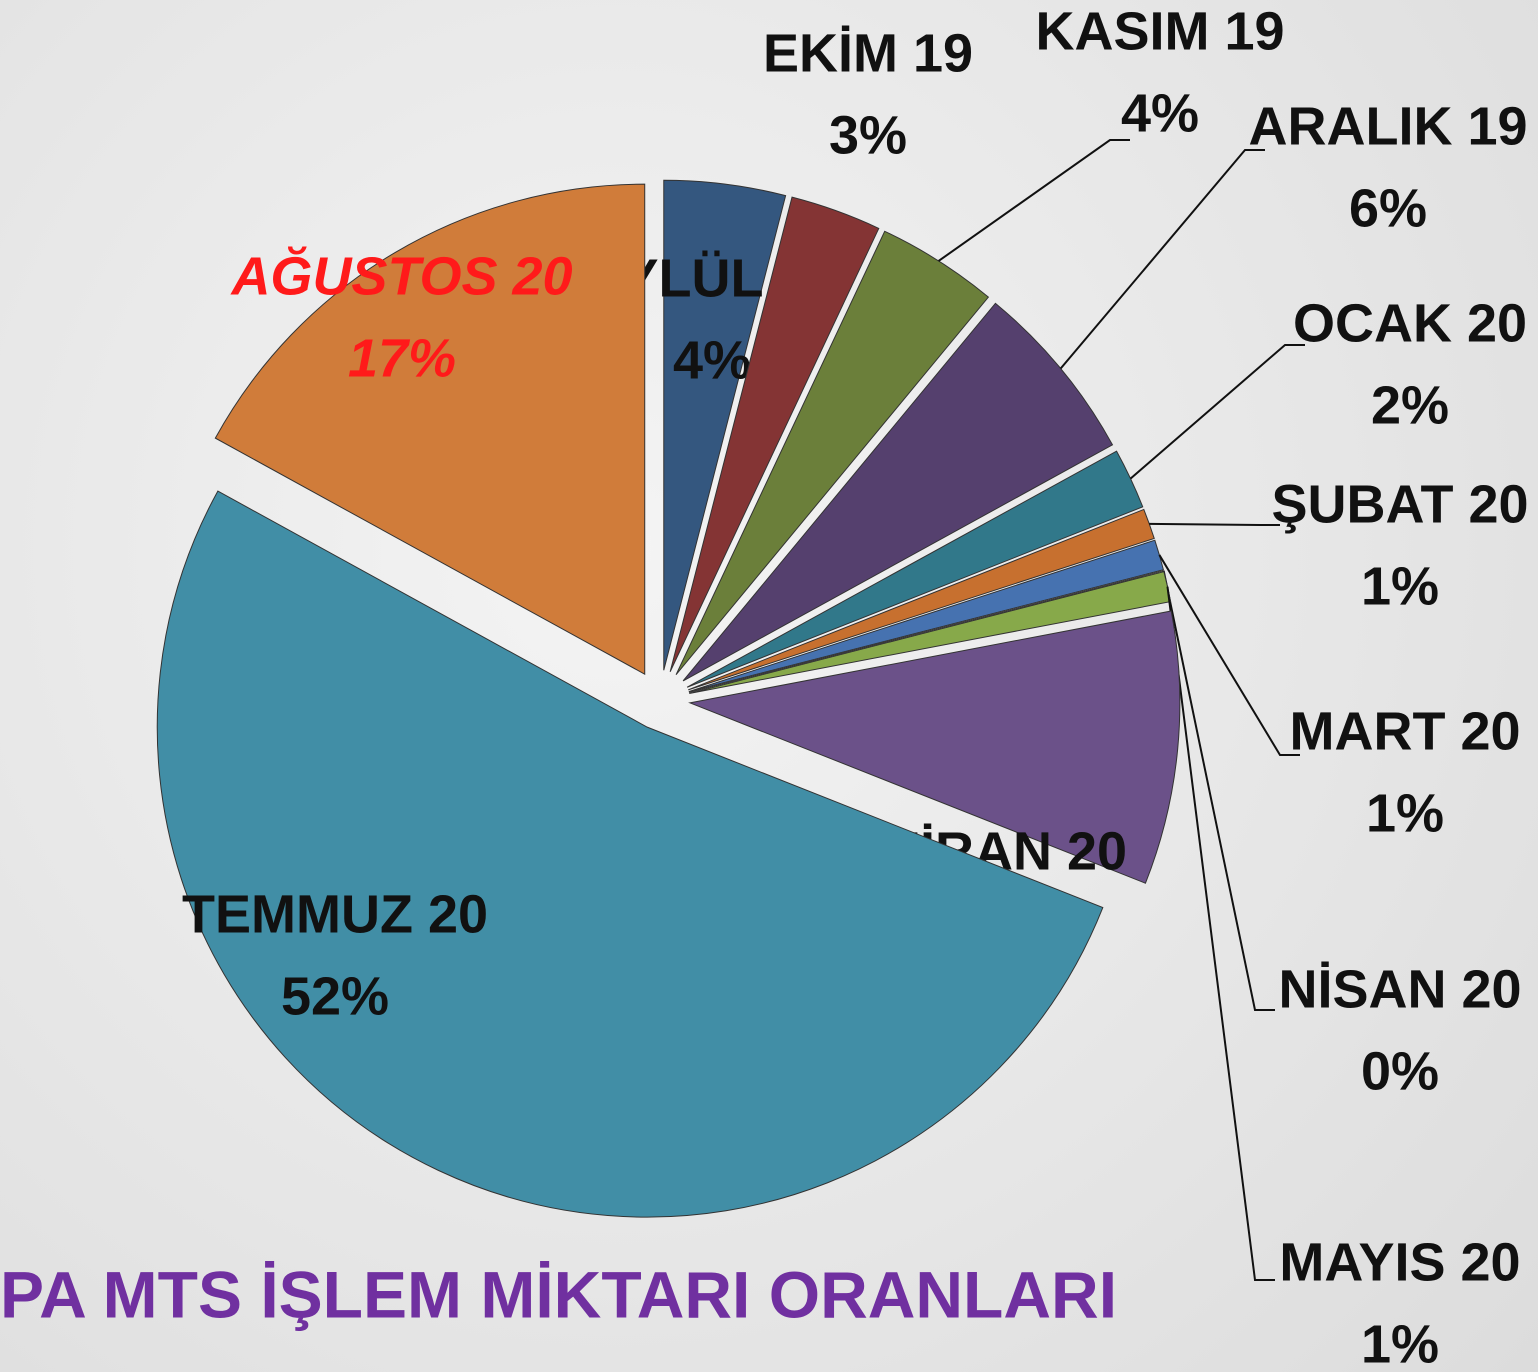 The image size is (1538, 1372). I want to click on slice-label: NİSAN 20, so click(1399, 989).